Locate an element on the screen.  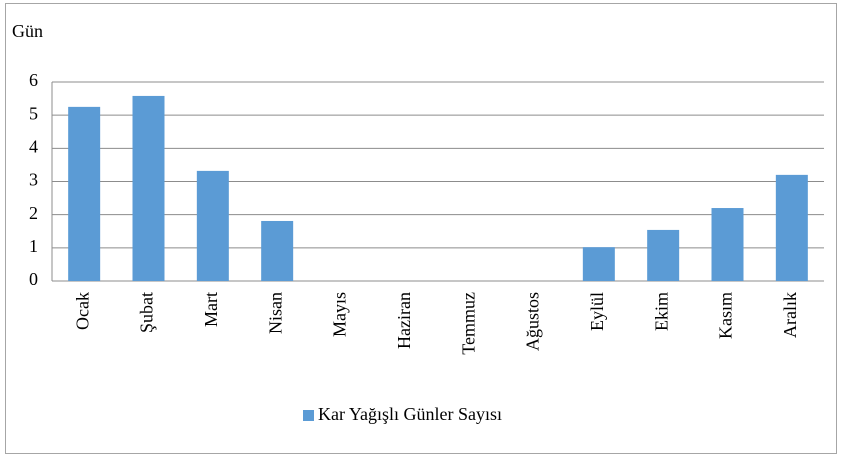
y-tick-label: 4 is located at coordinates (33, 146).